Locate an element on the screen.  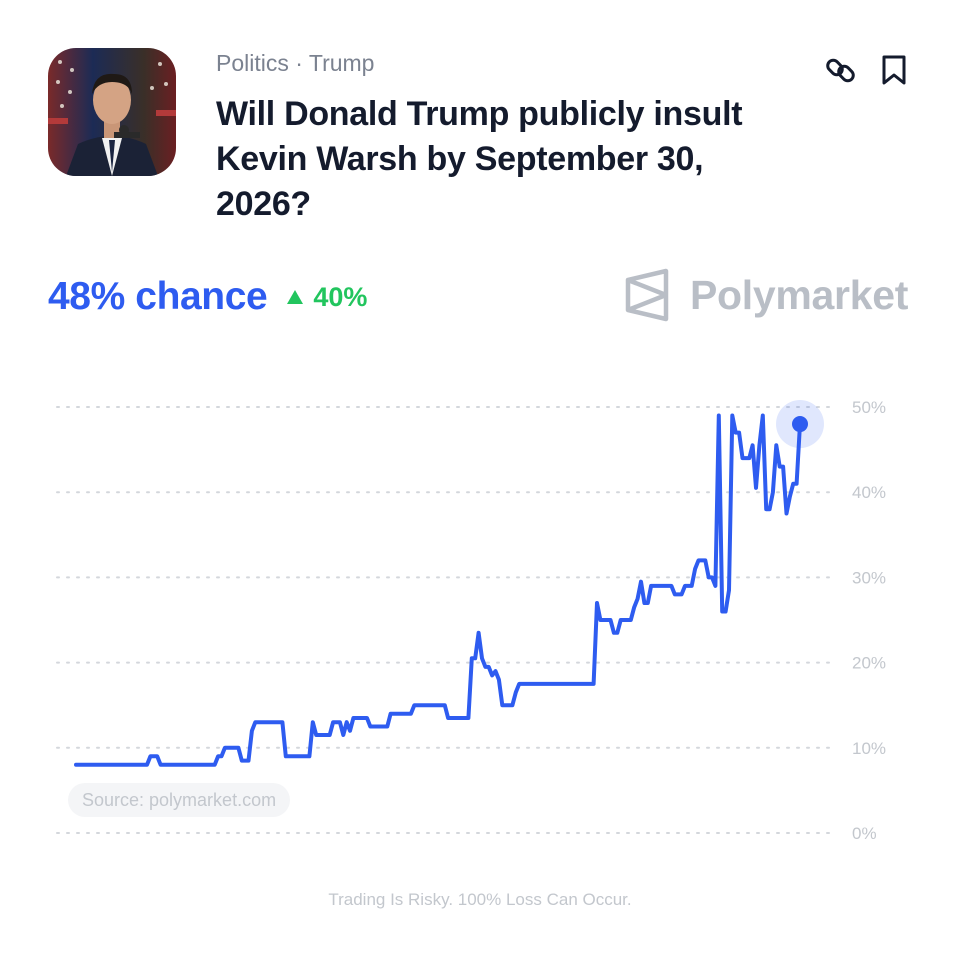
portrait-image is located at coordinates (112, 112).